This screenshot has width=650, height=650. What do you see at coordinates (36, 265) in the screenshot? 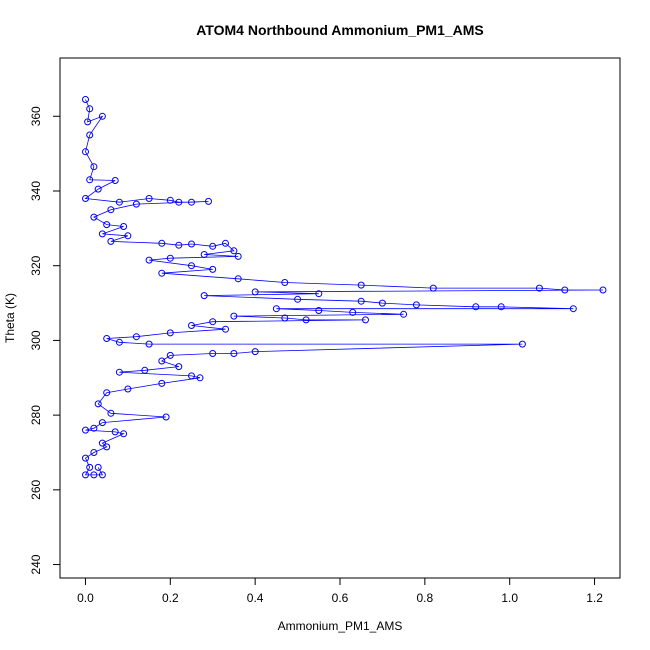
I see `y-tick-label: 320` at bounding box center [36, 265].